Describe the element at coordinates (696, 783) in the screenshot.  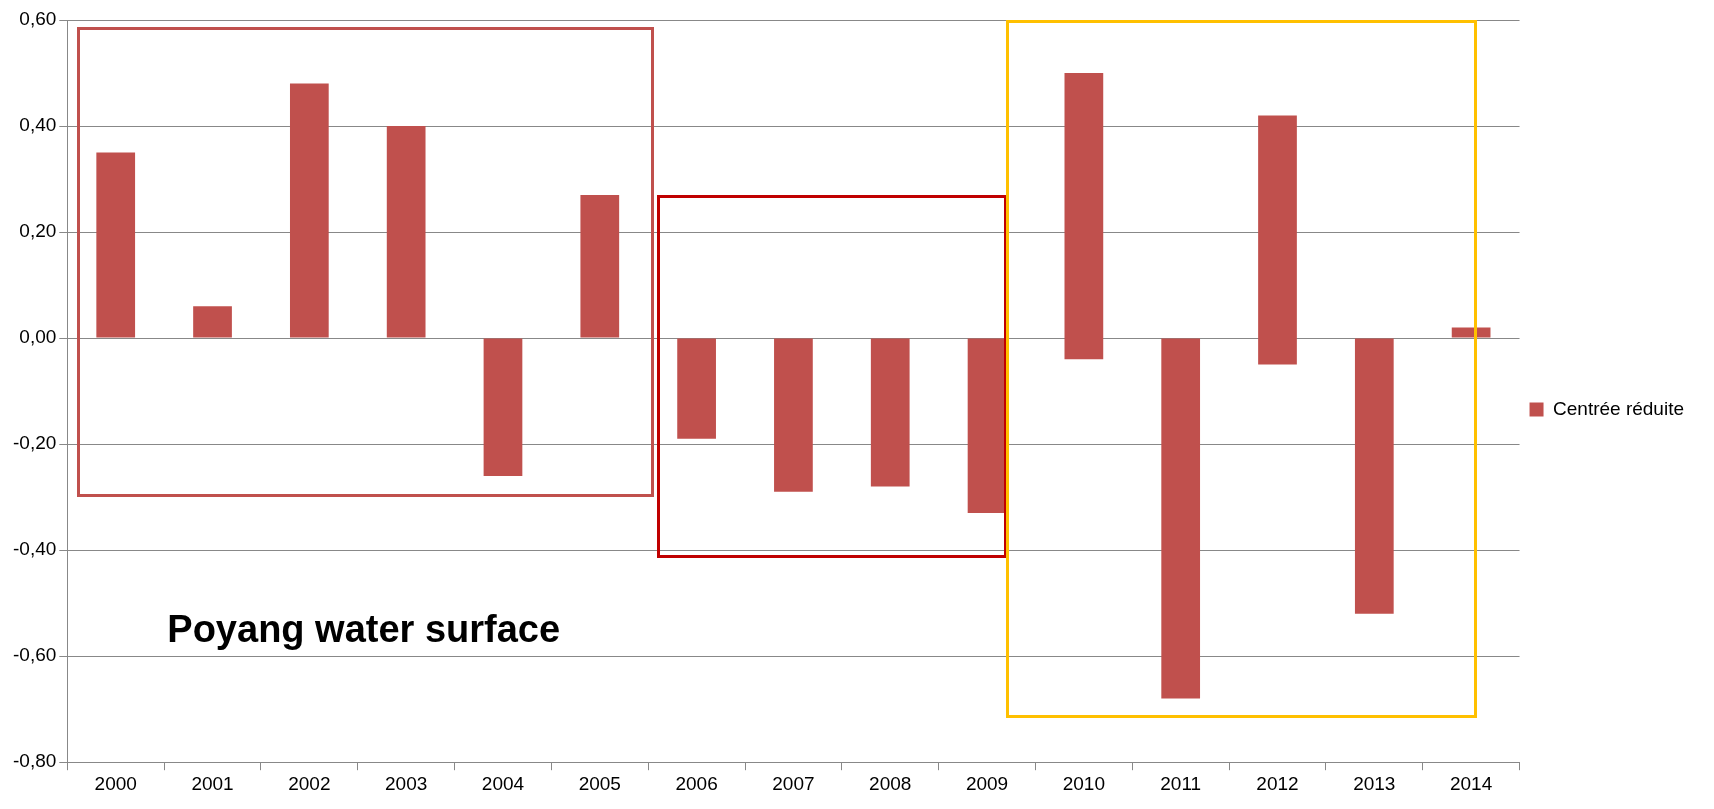
I see `x-tick-label: 2006` at that location.